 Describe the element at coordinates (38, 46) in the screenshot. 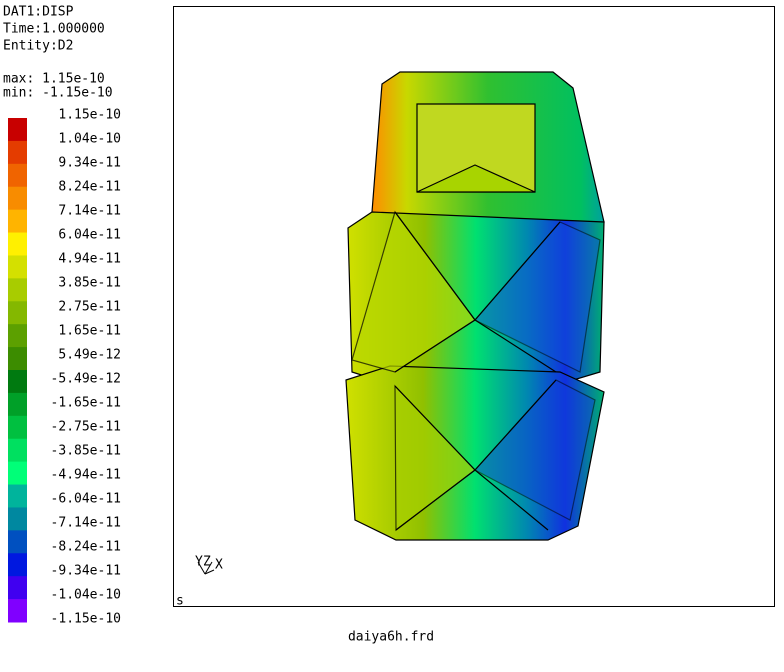

I see `entity: Entity:D2` at that location.